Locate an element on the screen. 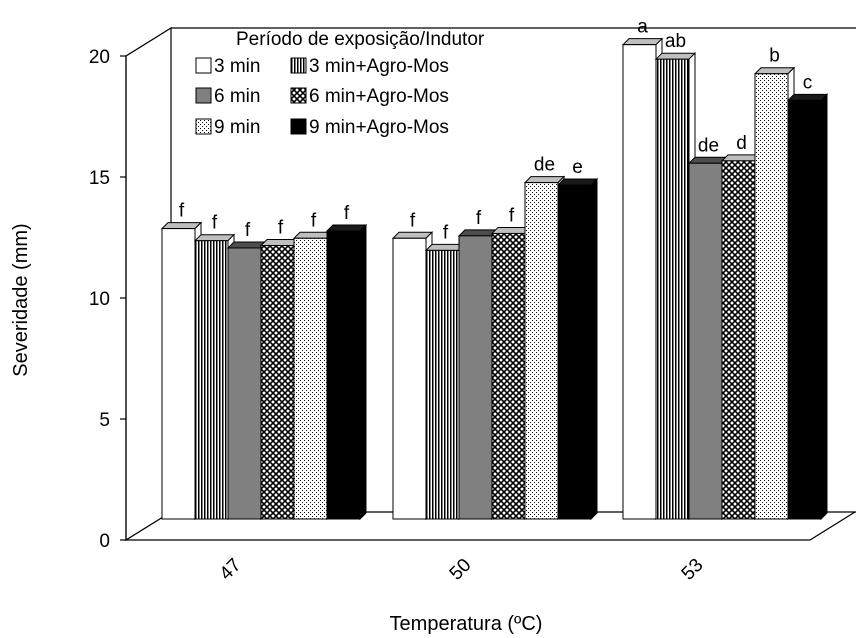 This screenshot has height=638, width=856. bar-data-label: e is located at coordinates (577, 167).